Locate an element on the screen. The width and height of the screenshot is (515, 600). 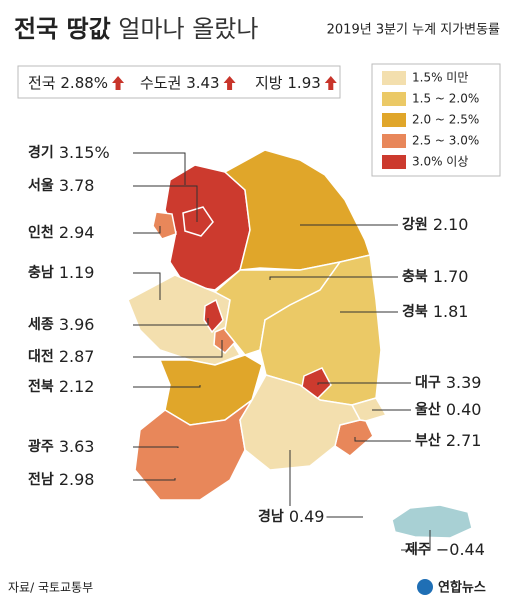
region-value: 3.15% is located at coordinates (84, 152).